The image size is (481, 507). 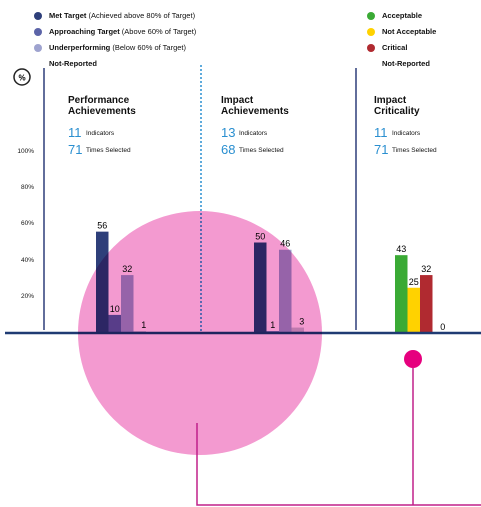 I want to click on legend-item: Approaching Target (Above 60% of Target), so click(x=122, y=31).